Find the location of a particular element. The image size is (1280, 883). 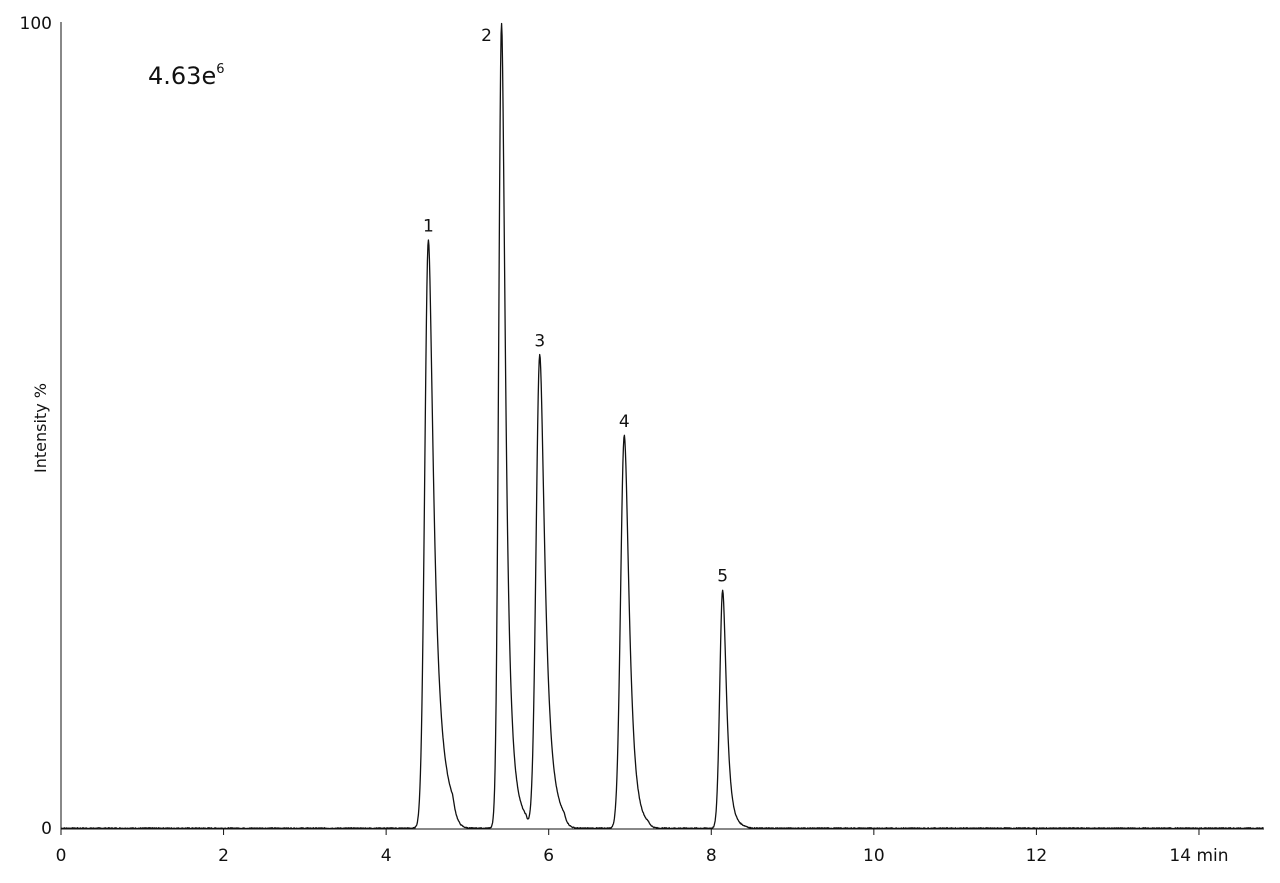

x-tick-label-14: 14 min is located at coordinates (1198, 856).